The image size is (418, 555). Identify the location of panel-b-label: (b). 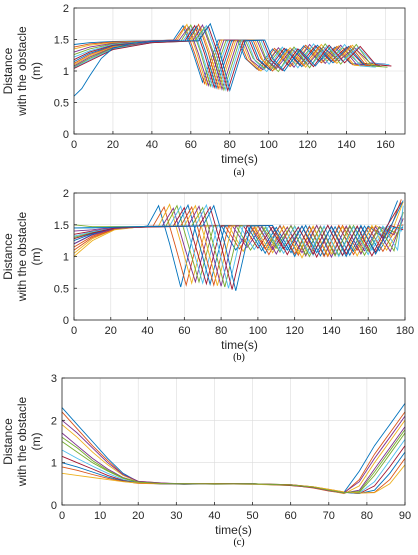
(239, 357).